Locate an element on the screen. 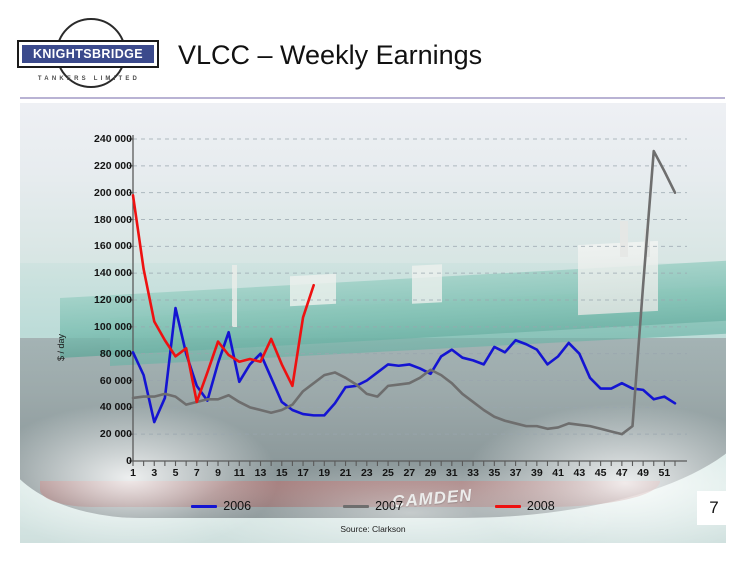 This screenshot has width=743, height=564. y-axis-tick: 0 is located at coordinates (129, 461).